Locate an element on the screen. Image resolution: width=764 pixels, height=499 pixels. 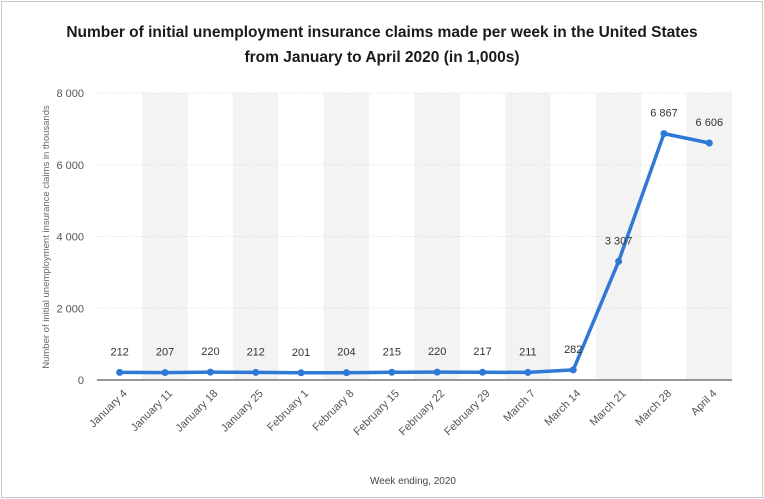
x-tick-label: February 15 is located at coordinates (377, 413).